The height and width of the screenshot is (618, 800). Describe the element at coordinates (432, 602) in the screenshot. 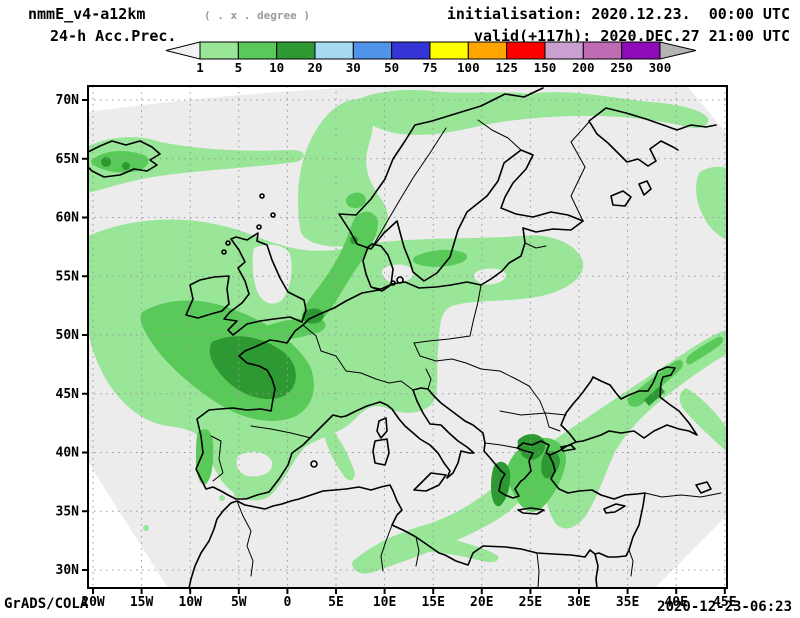

I see `lon-tick-label: 15E` at that location.